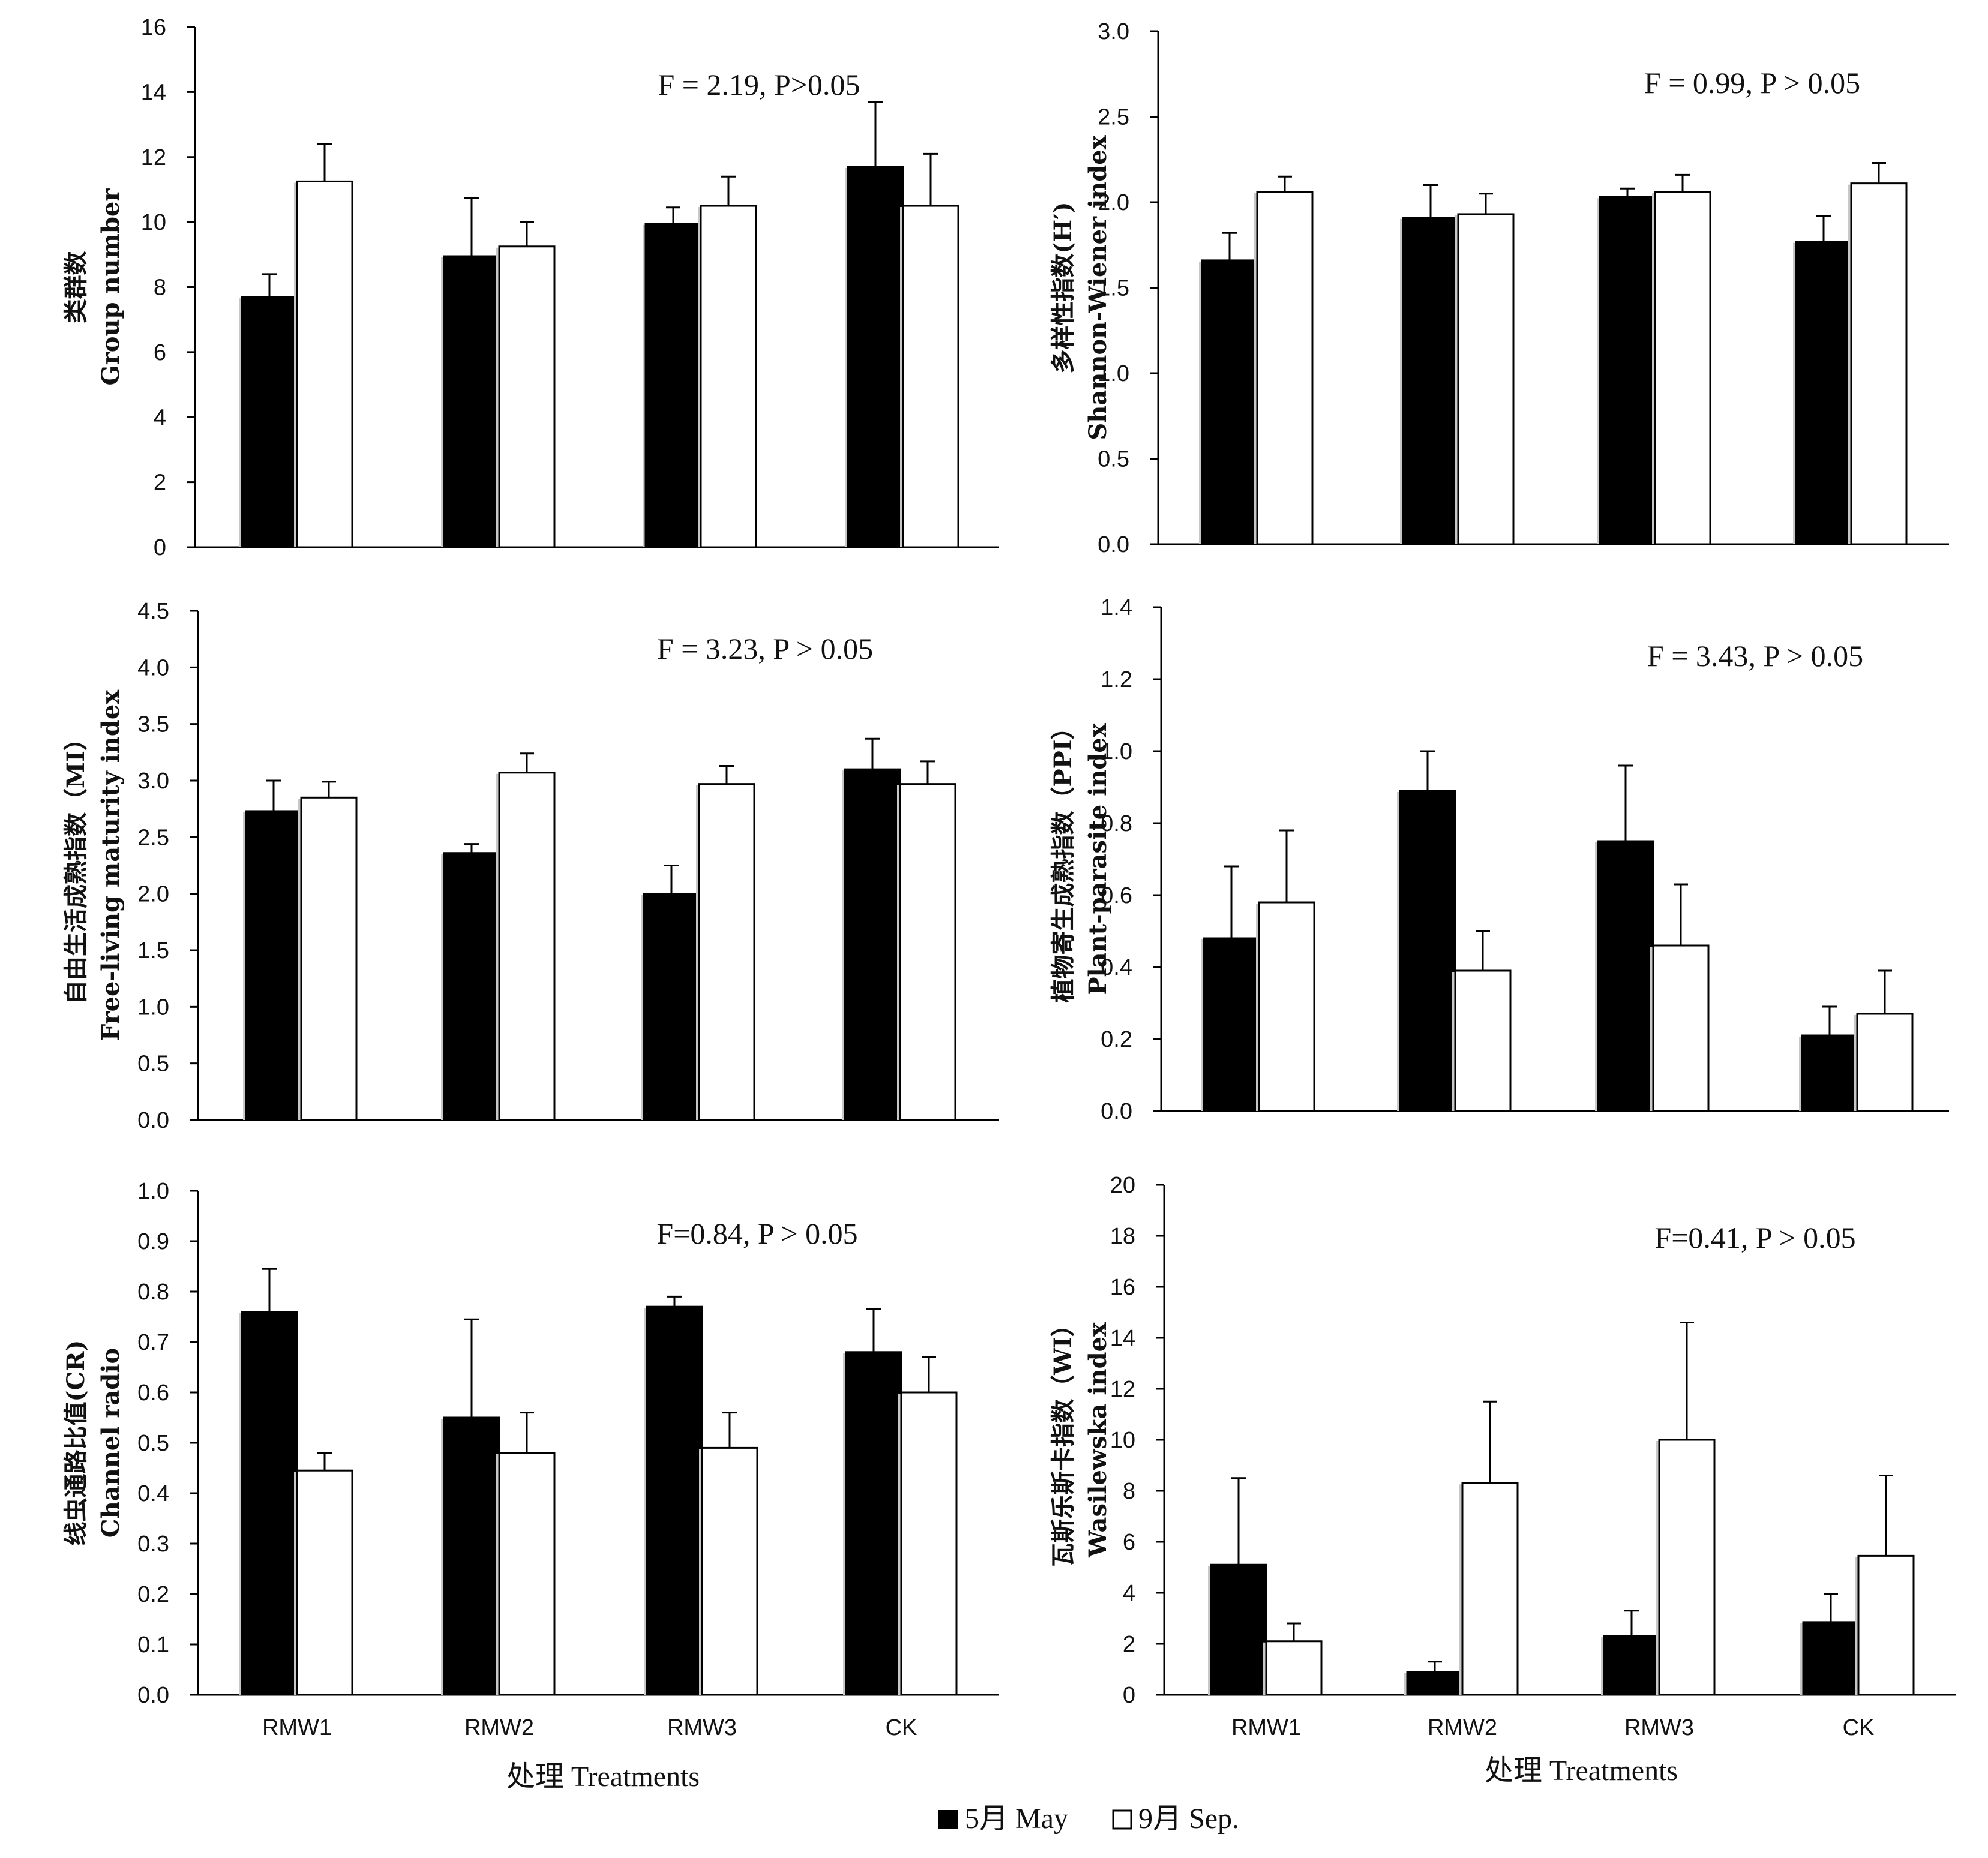 The width and height of the screenshot is (1988, 1858). What do you see at coordinates (153, 611) in the screenshot?
I see `y-tick-label: 4.5` at bounding box center [153, 611].